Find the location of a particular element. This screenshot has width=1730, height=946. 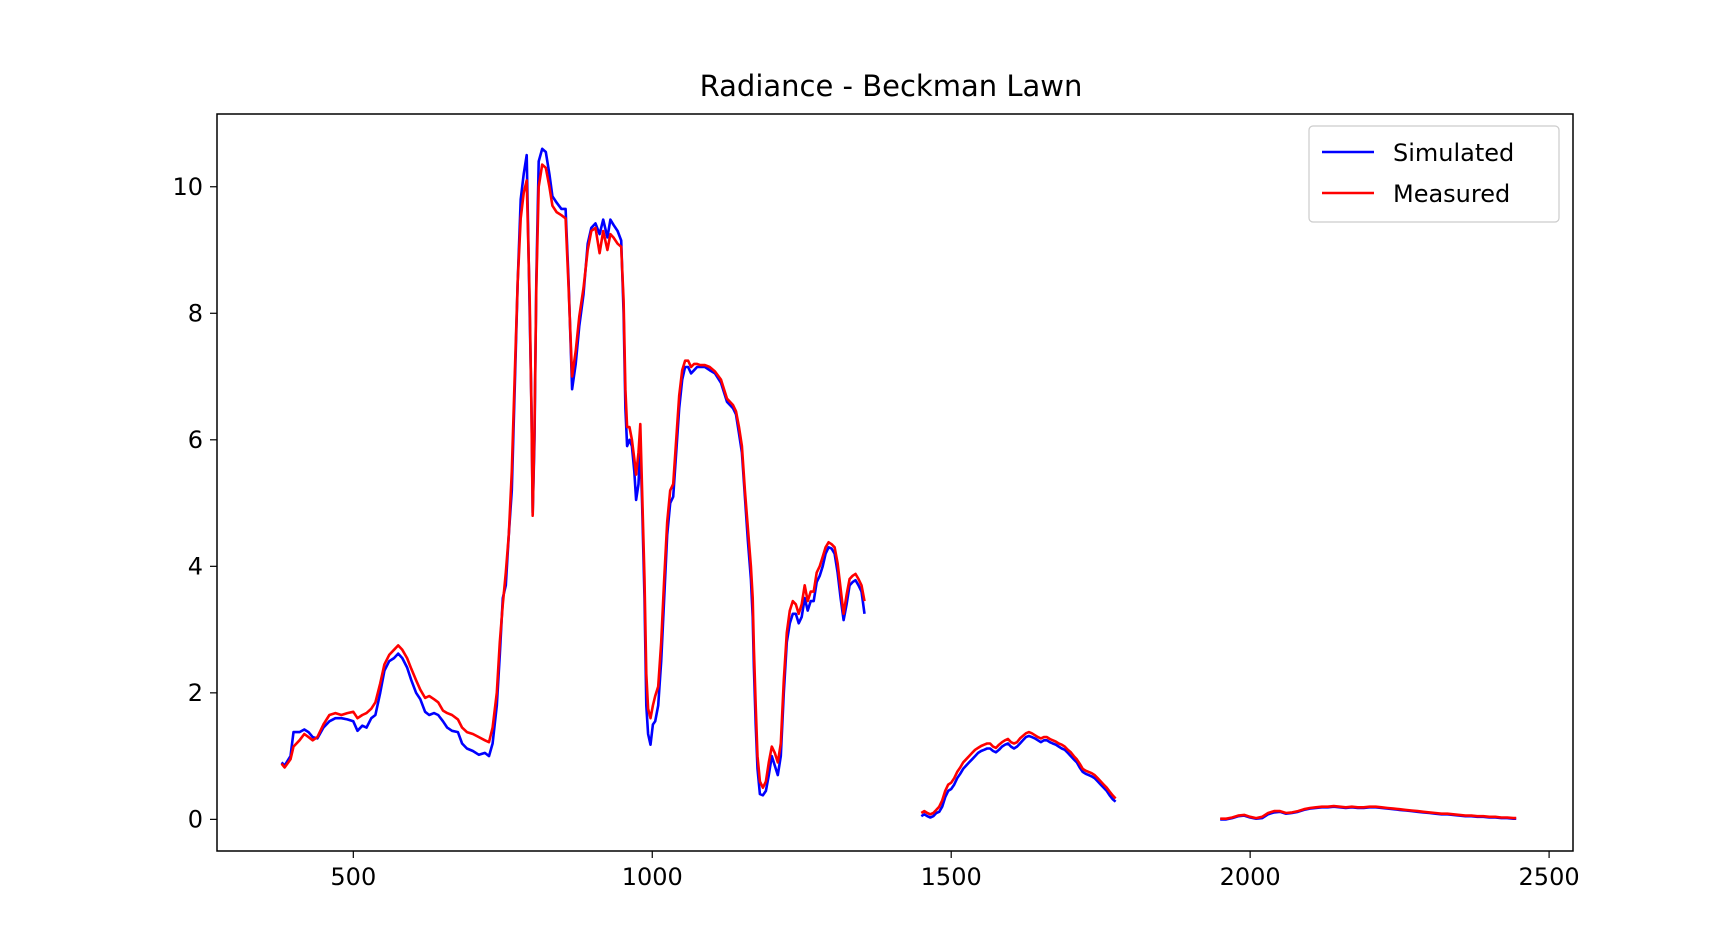

x-tick-label-1500: 1500 is located at coordinates (951, 877).